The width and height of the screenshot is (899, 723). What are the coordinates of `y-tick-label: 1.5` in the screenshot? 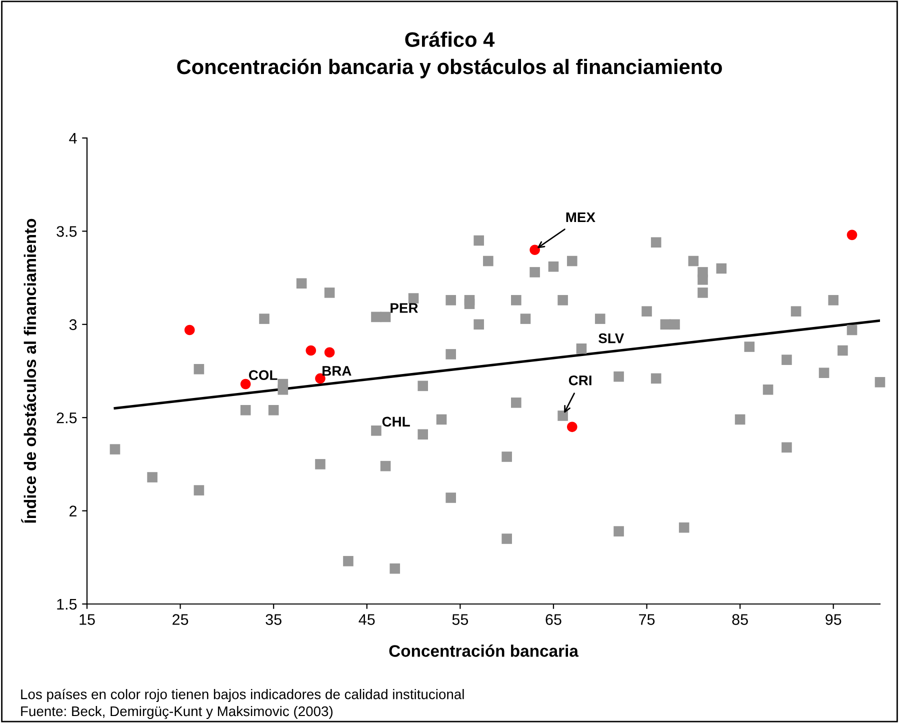 It's located at (67, 604).